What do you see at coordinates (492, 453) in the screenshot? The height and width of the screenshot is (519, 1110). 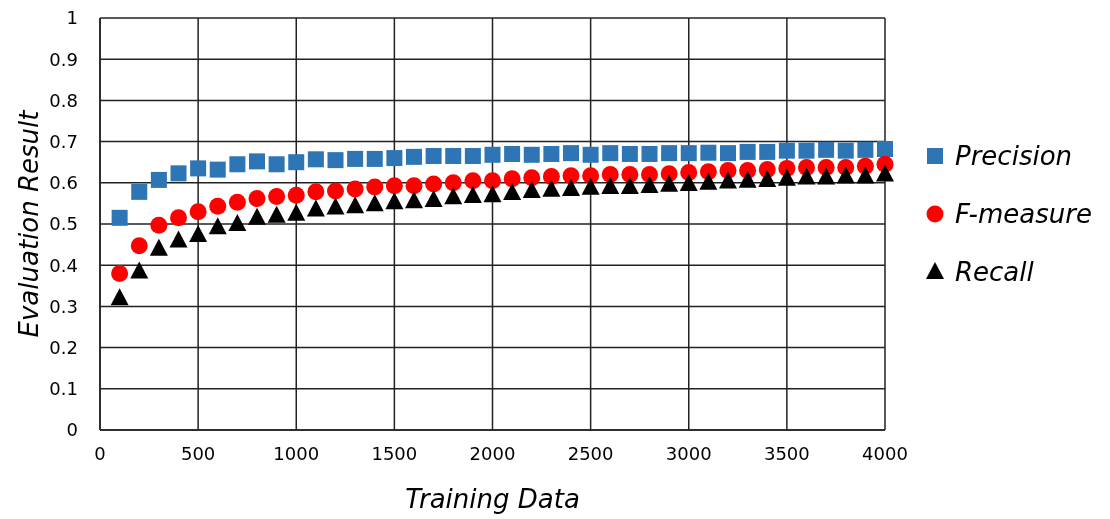 I see `x-tick-label: 2000` at bounding box center [492, 453].